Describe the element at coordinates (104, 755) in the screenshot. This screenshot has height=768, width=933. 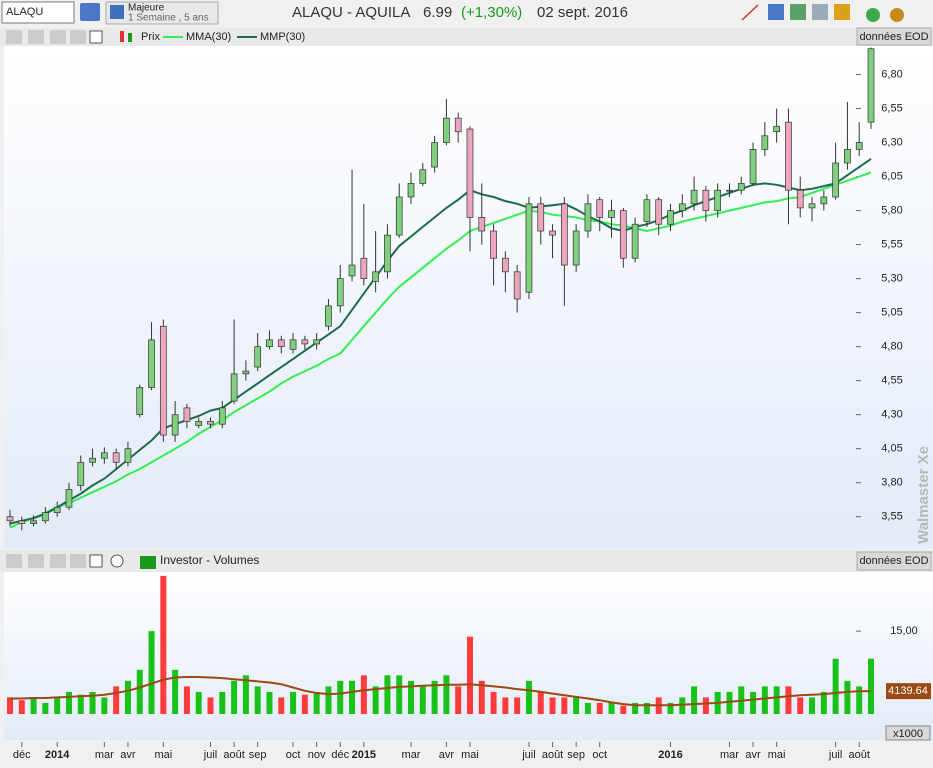
I see `x-tick-label: mar` at that location.